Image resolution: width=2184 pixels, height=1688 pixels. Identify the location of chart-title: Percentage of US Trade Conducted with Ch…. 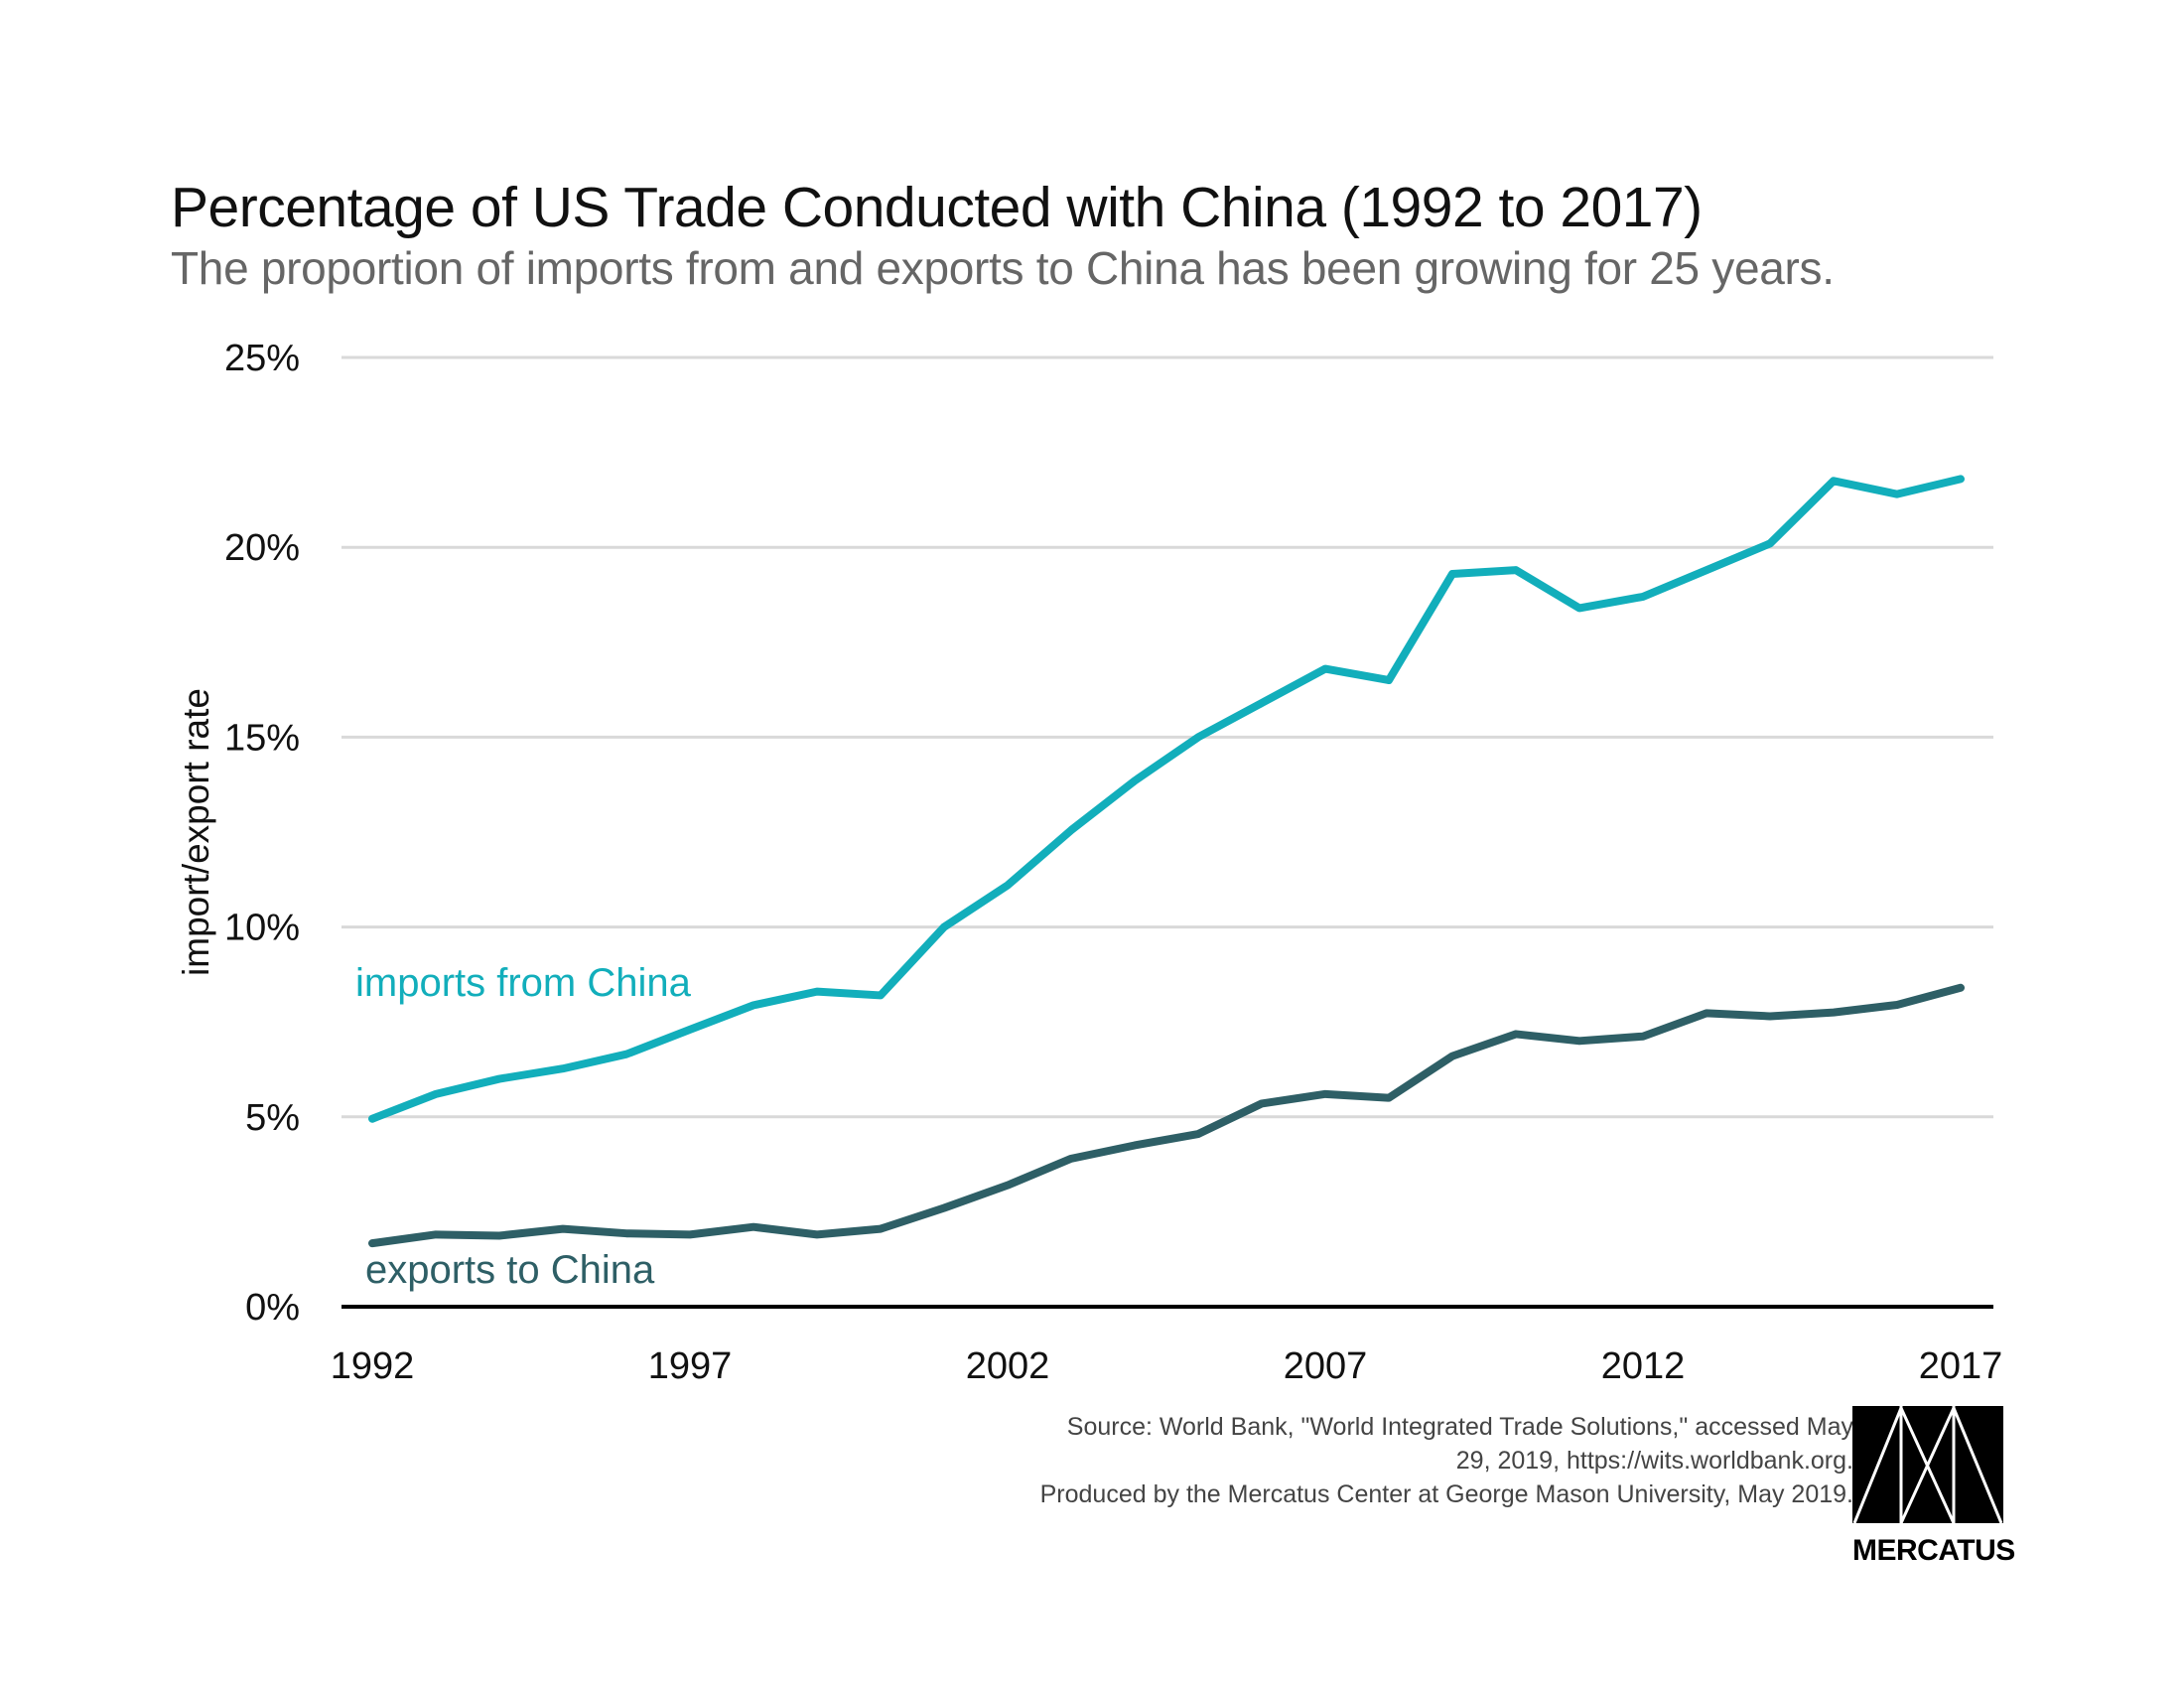
(937, 207).